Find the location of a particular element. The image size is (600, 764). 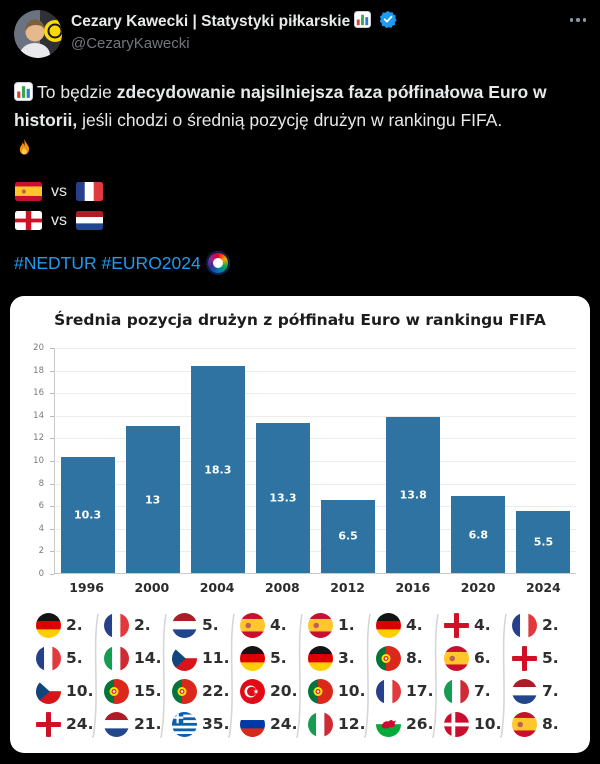

team-row: 26. is located at coordinates (406, 724).